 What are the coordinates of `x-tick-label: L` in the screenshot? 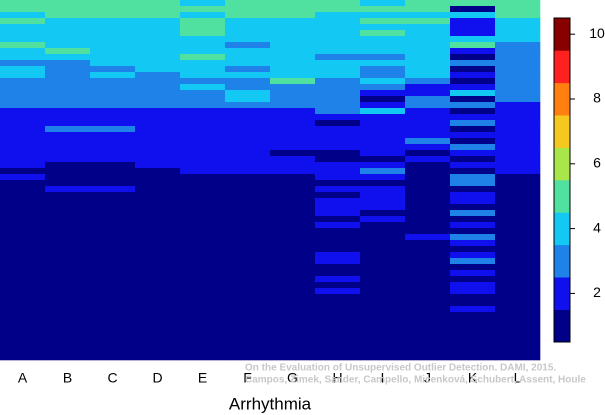 It's located at (518, 378).